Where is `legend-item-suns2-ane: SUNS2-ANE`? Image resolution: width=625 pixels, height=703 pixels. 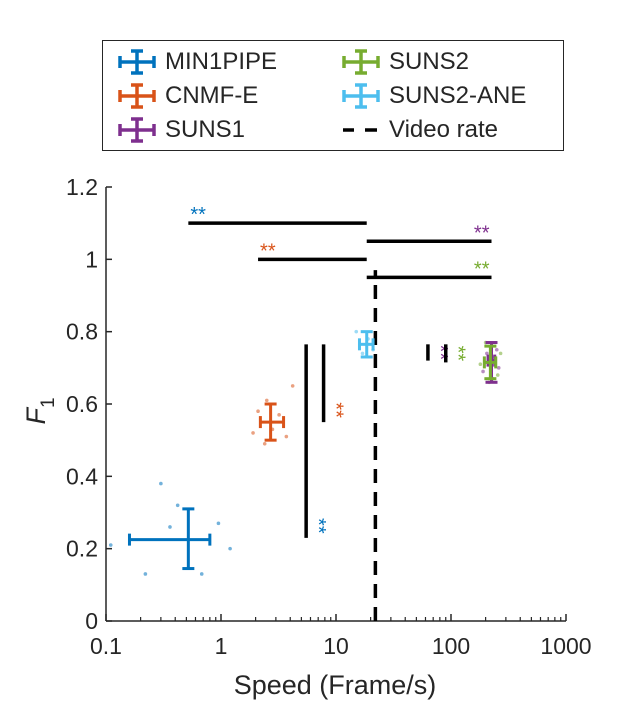 legend-item-suns2-ane: SUNS2-ANE is located at coordinates (433, 96).